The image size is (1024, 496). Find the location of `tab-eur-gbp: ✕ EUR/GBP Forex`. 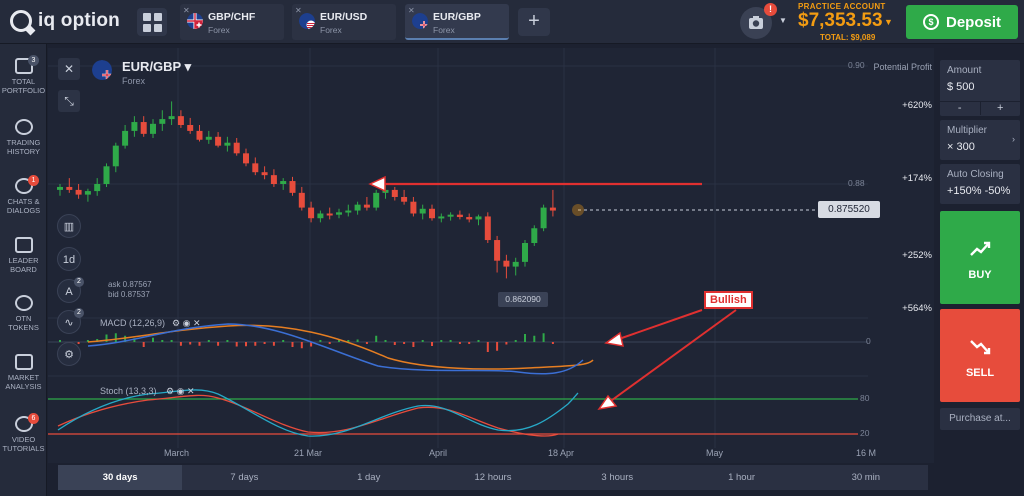

tab-eur-gbp: ✕ EUR/GBP Forex is located at coordinates (457, 22).